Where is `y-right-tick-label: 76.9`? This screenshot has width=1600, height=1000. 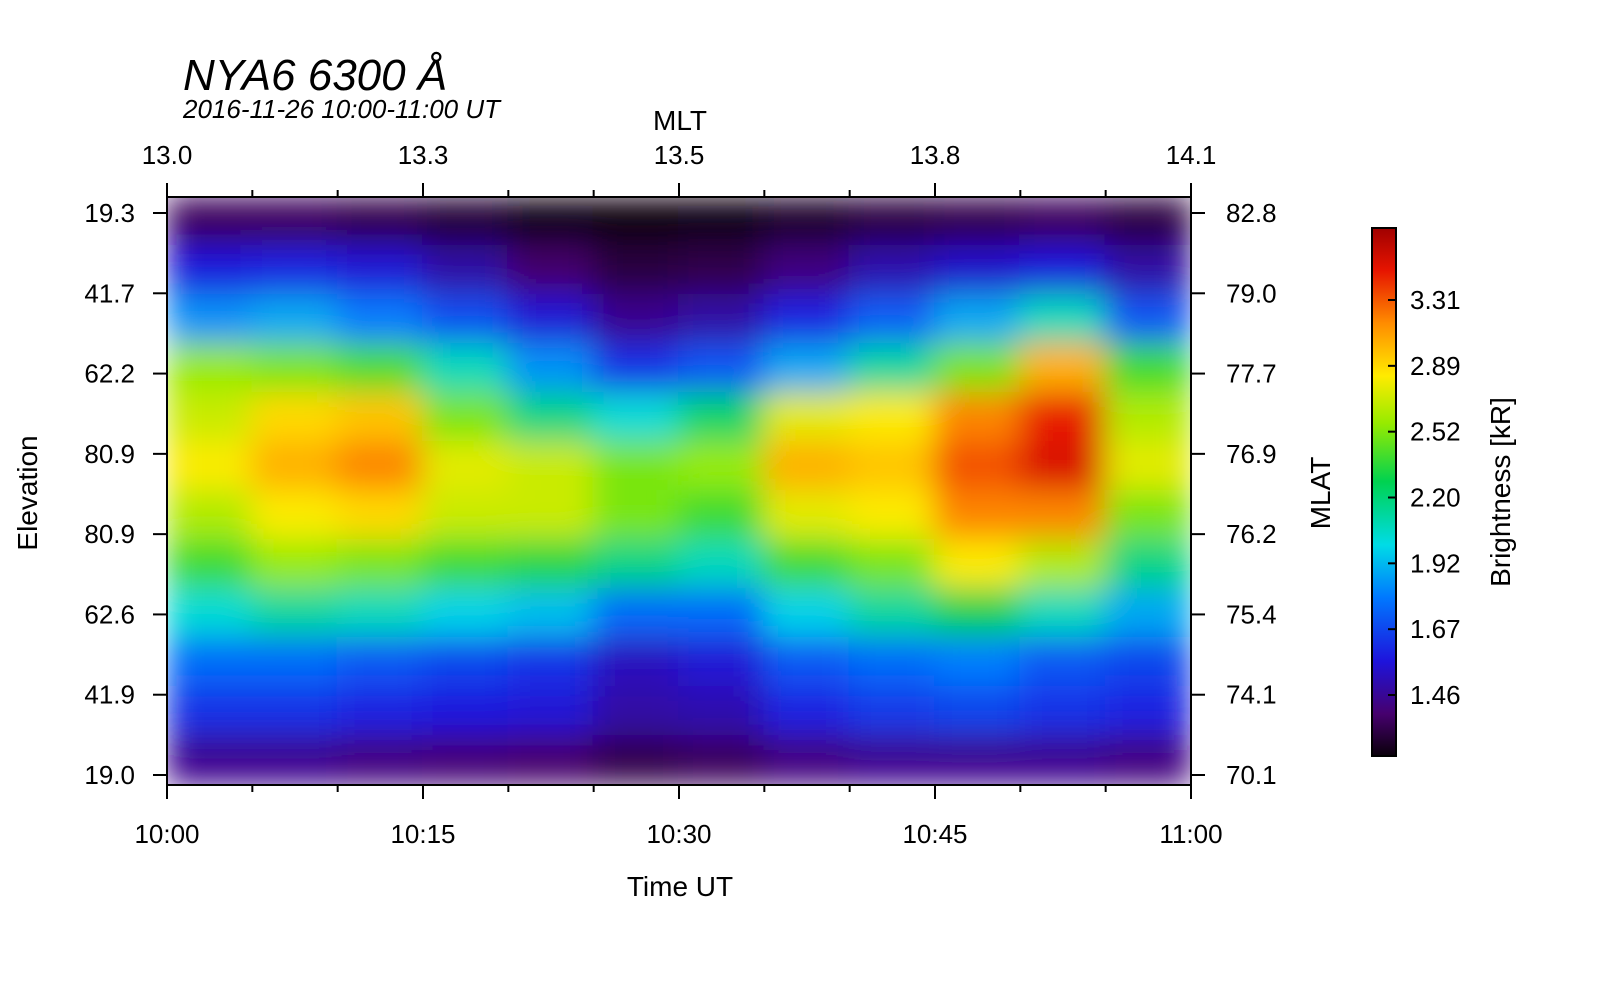 y-right-tick-label: 76.9 is located at coordinates (1251, 454).